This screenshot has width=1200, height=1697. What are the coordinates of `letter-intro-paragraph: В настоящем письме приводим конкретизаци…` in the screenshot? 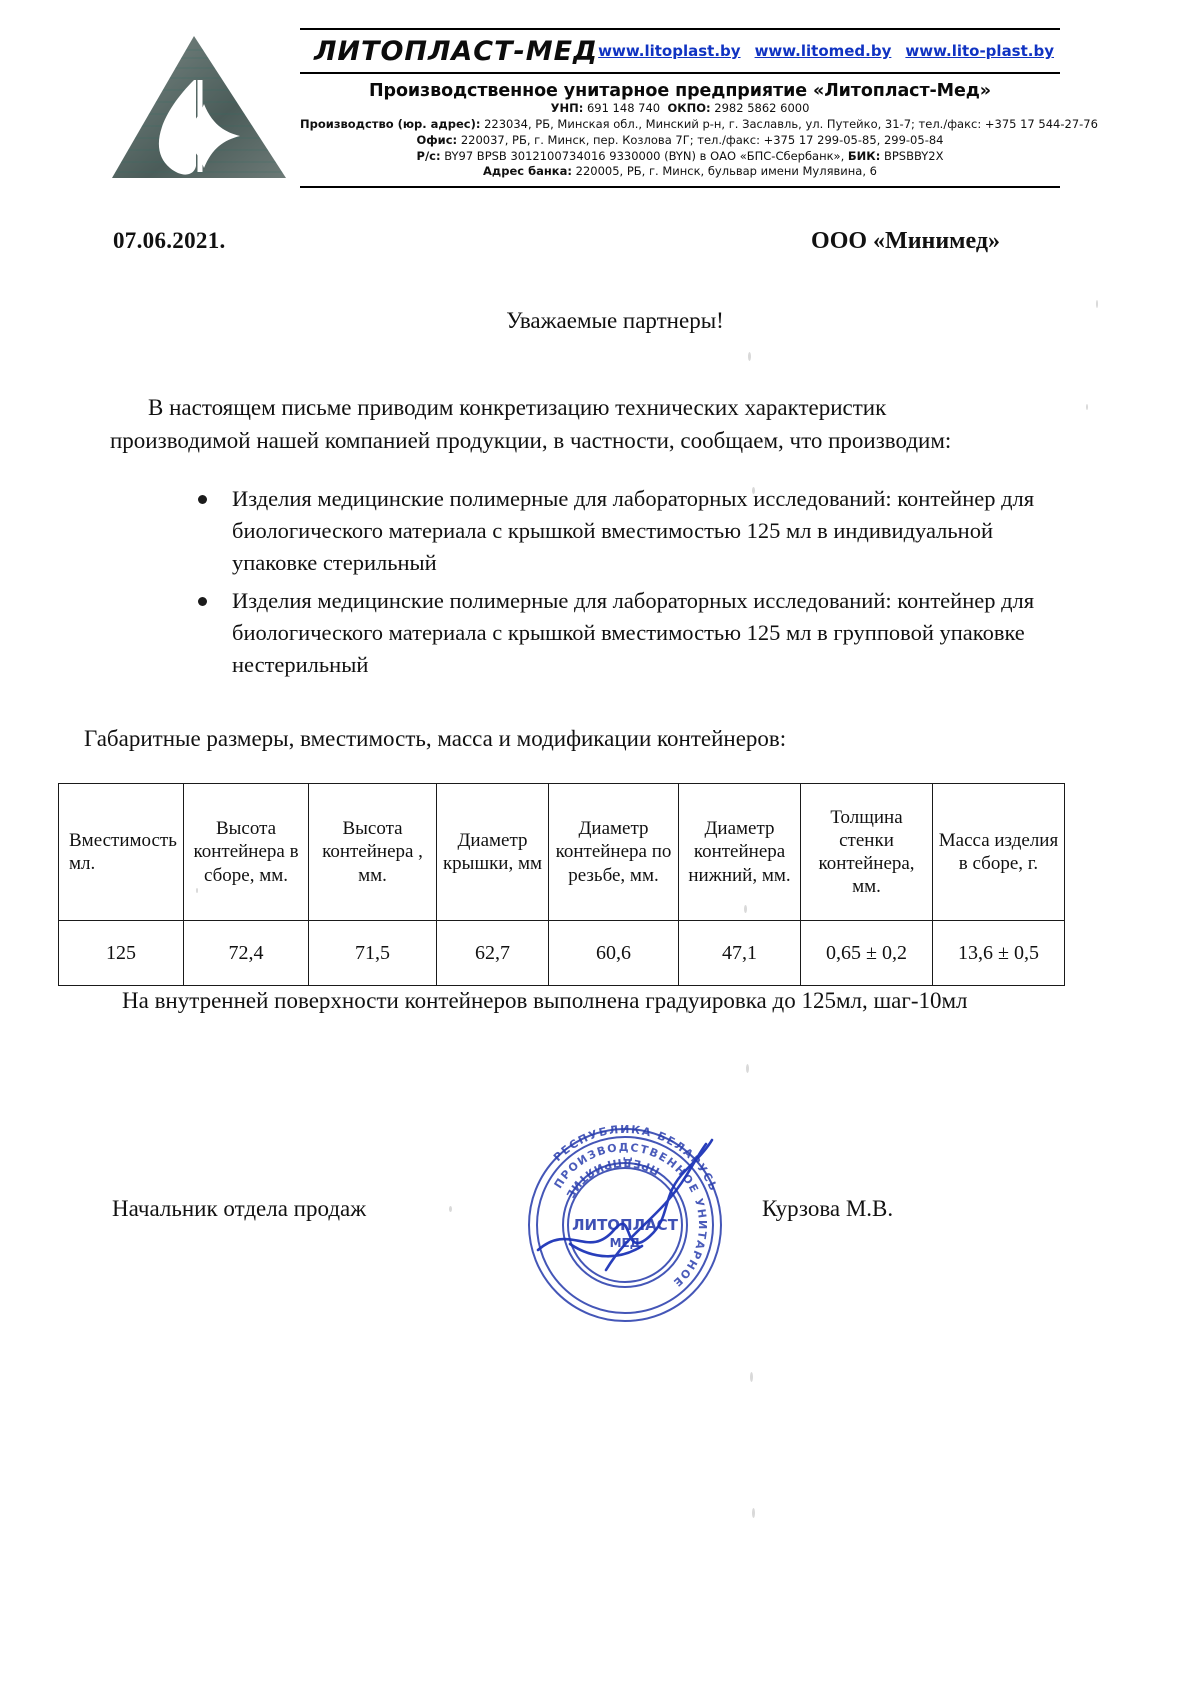 It's located at (531, 424).